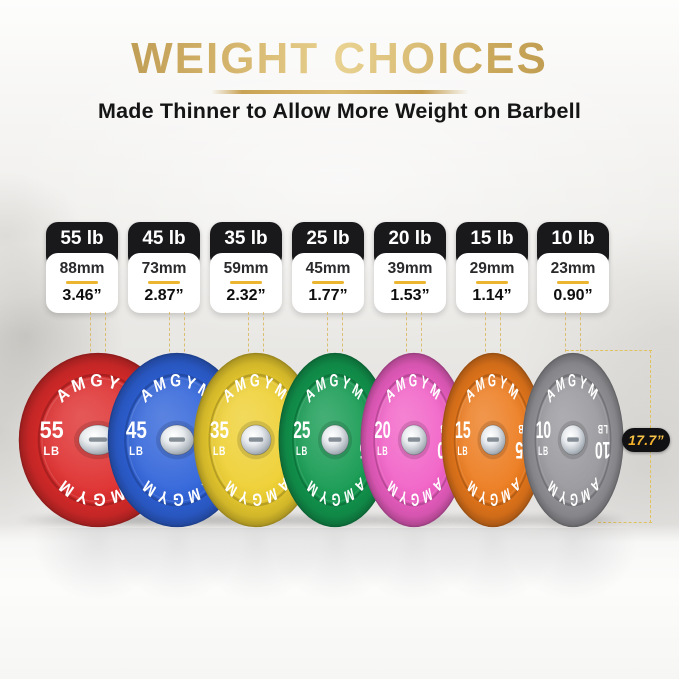 Image resolution: width=679 pixels, height=679 pixels. I want to click on leader-lines-35lb, so click(256, 334).